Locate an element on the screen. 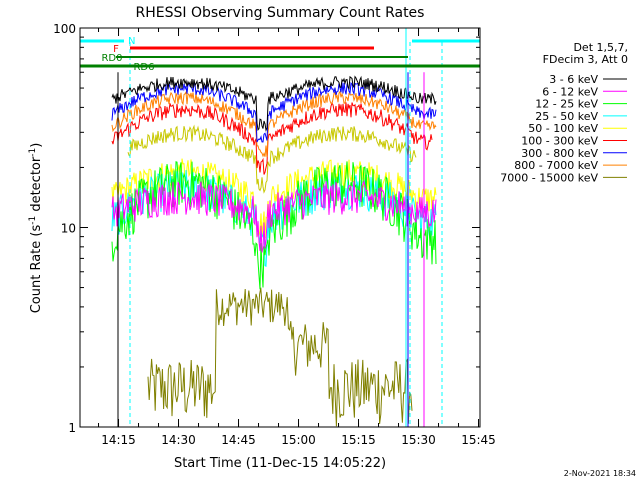 The width and height of the screenshot is (640, 480). legend-header-0: Det 1,5,7, is located at coordinates (600, 47).